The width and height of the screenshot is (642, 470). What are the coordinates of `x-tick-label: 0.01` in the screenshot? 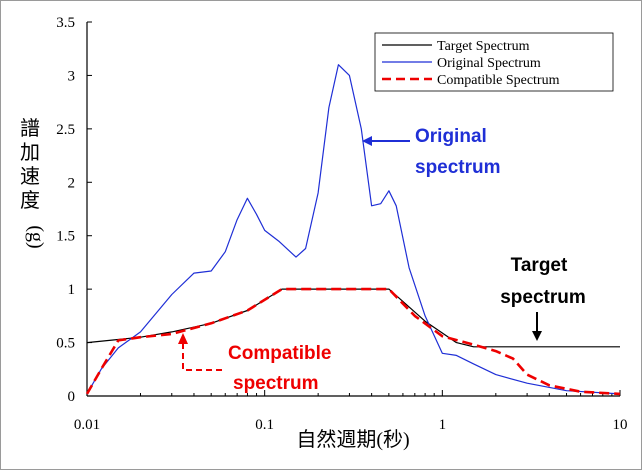 It's located at (87, 425).